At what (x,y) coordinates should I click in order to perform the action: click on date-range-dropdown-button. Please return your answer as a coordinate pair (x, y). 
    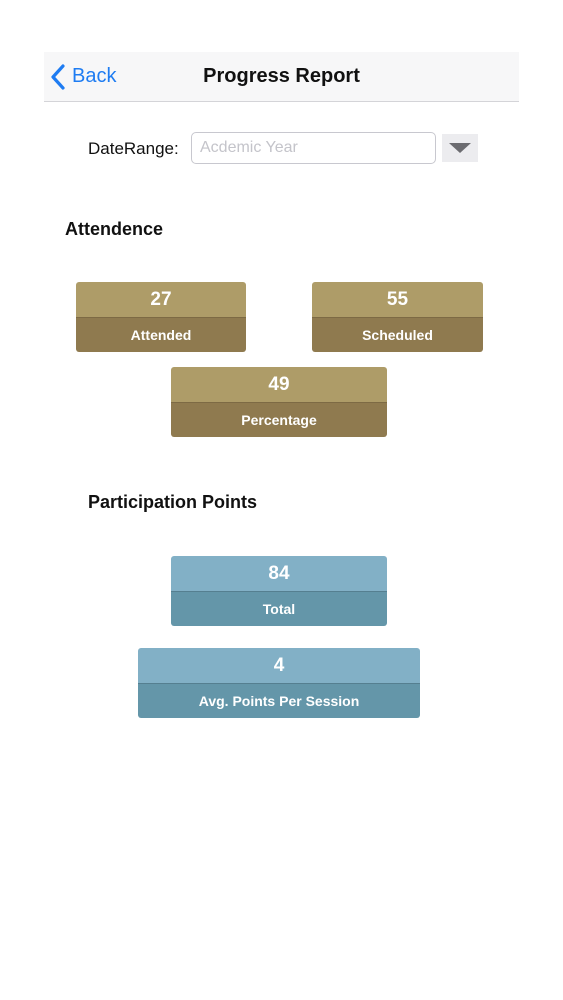
    Looking at the image, I should click on (460, 148).